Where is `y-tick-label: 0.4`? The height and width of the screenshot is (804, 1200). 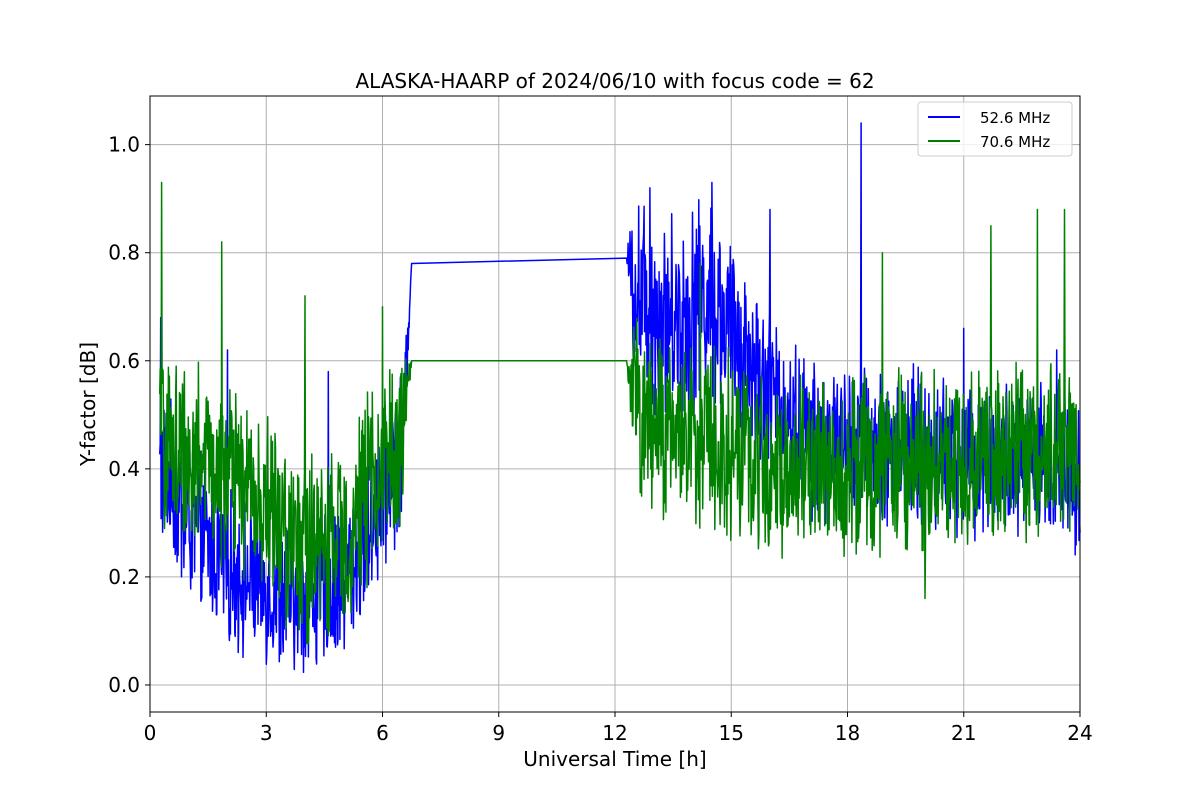 y-tick-label: 0.4 is located at coordinates (124, 469).